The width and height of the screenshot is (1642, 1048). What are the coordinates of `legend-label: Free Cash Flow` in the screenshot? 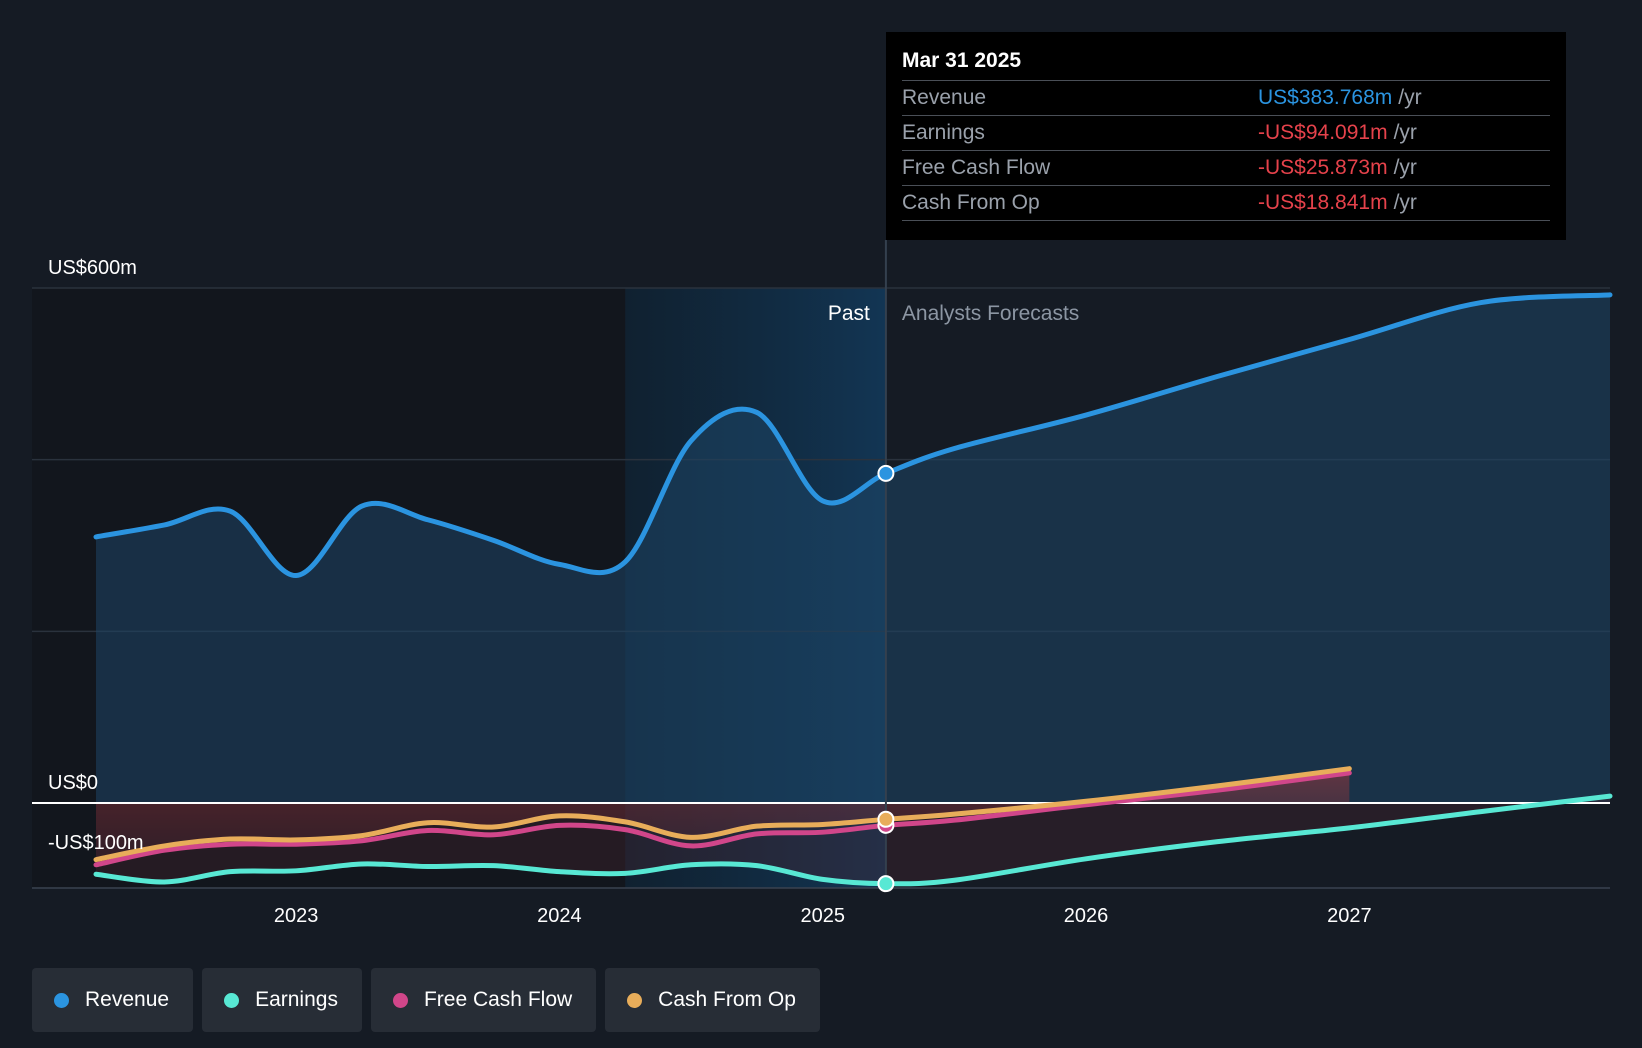 It's located at (498, 999).